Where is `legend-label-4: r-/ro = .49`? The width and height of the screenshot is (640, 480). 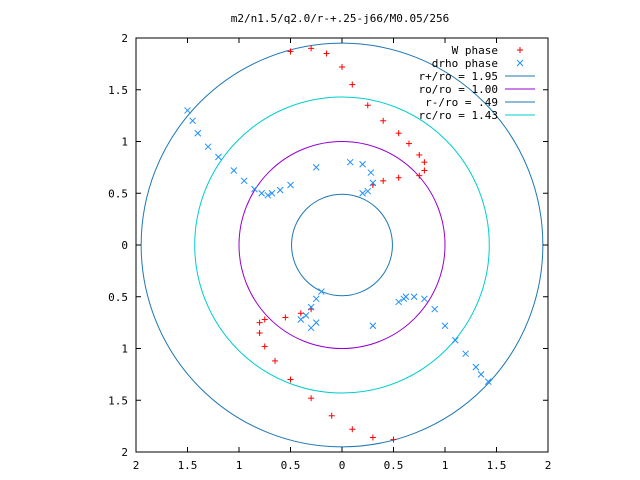 legend-label-4: r-/ro = .49 is located at coordinates (461, 102).